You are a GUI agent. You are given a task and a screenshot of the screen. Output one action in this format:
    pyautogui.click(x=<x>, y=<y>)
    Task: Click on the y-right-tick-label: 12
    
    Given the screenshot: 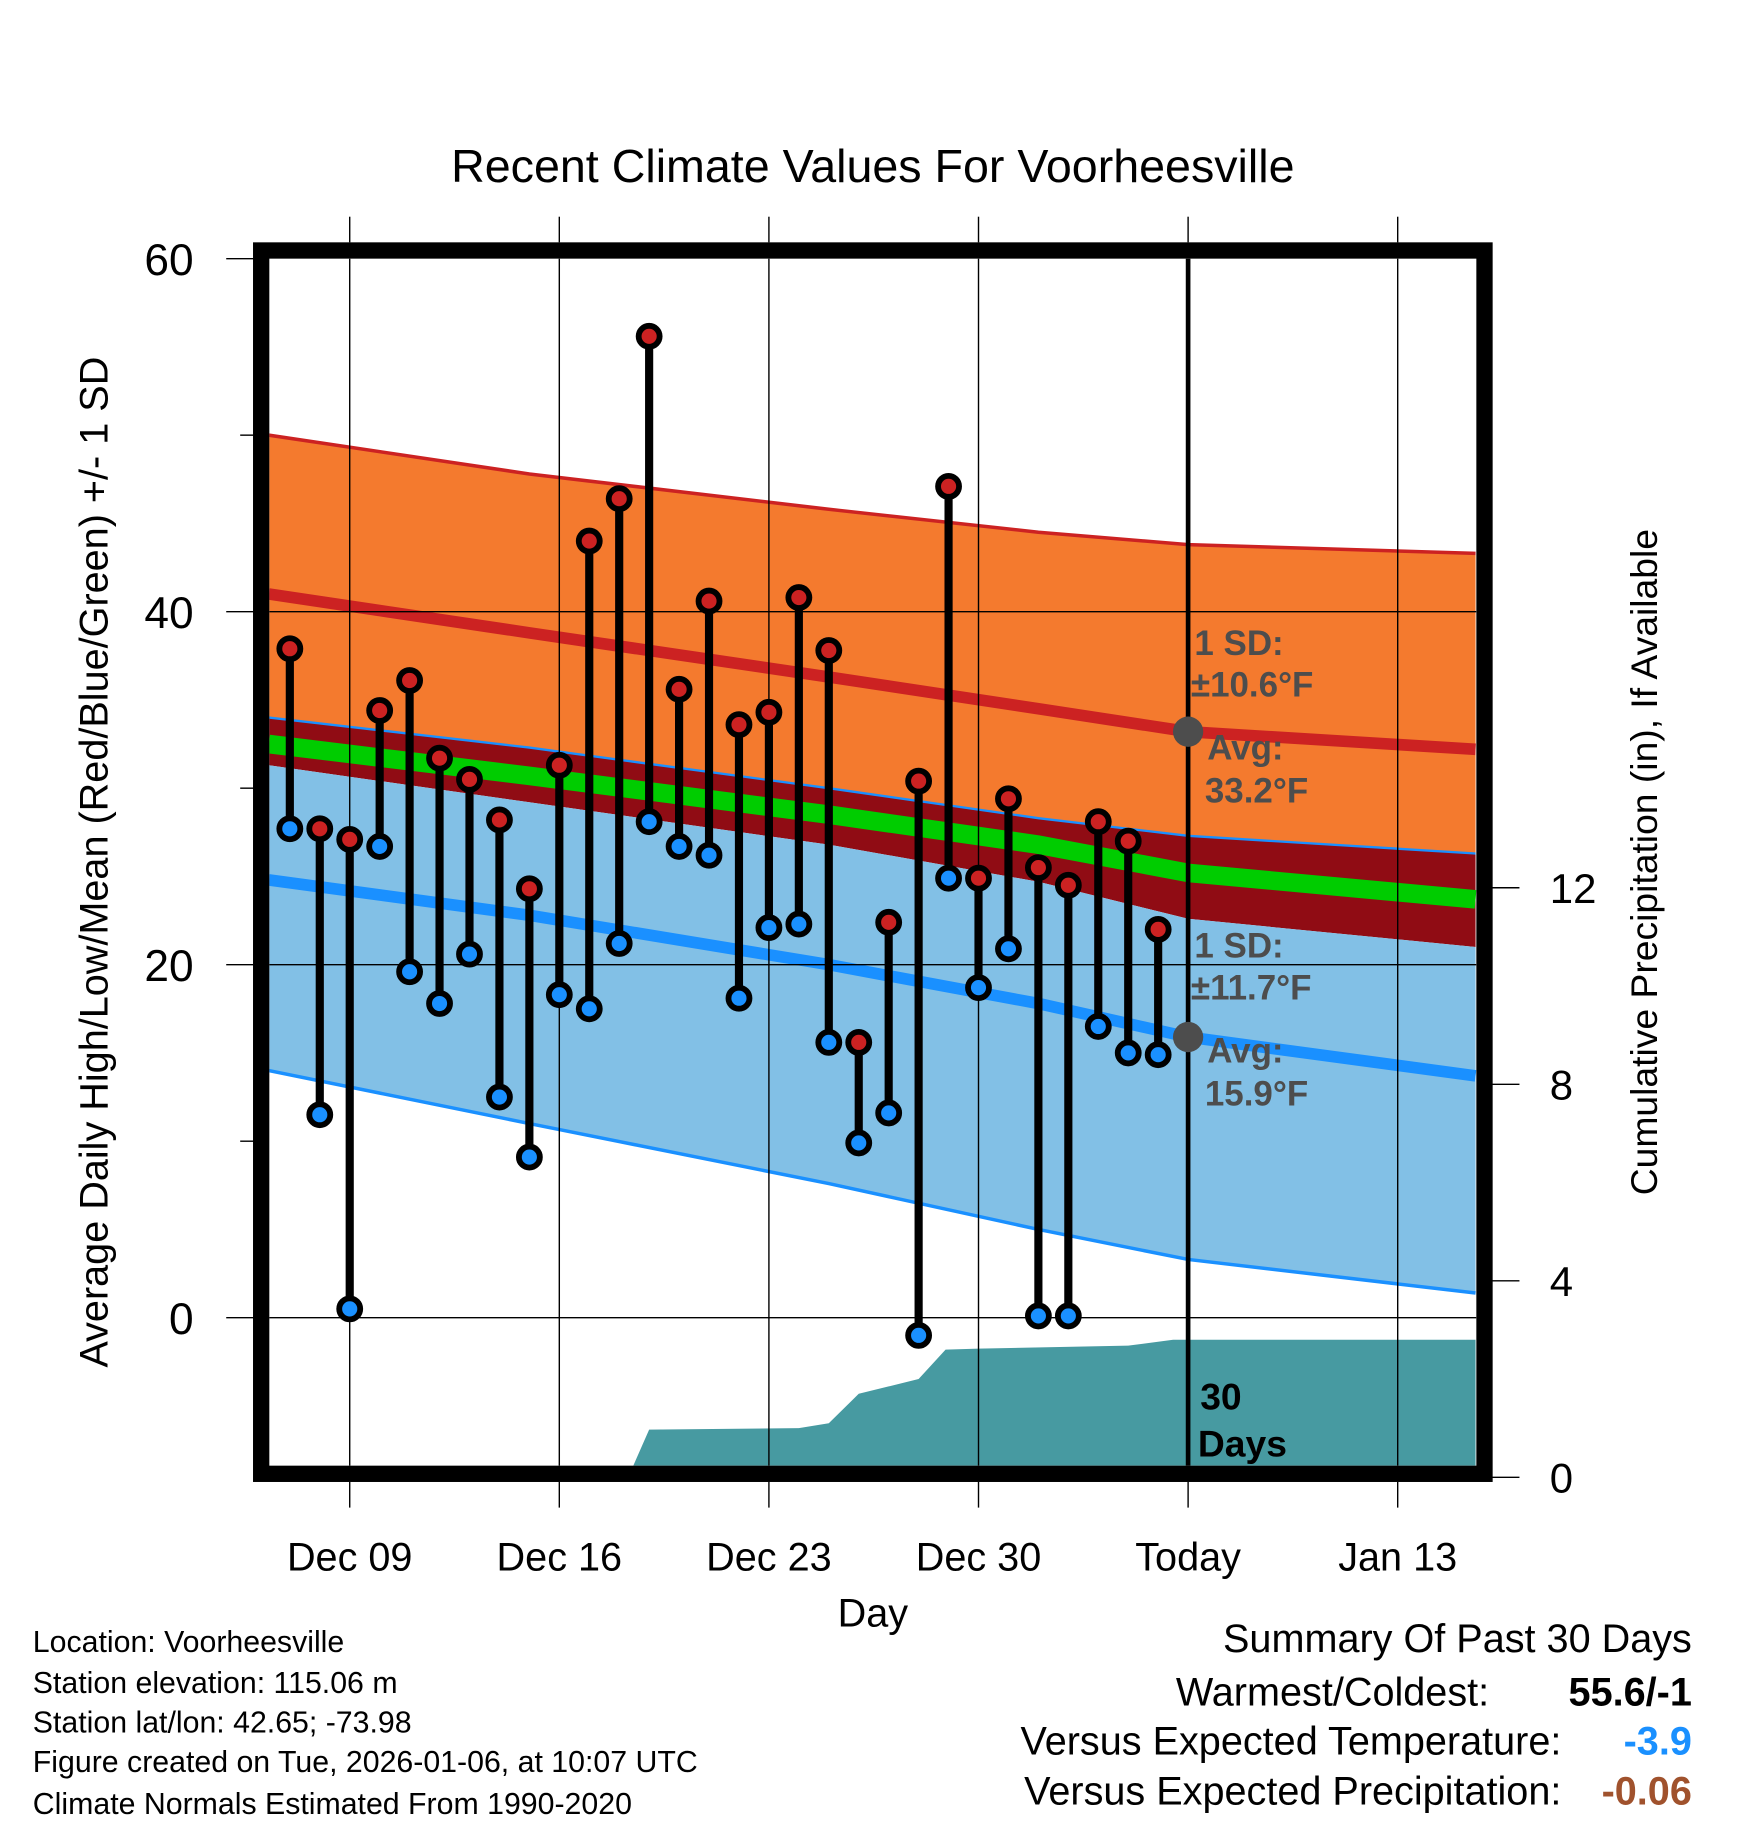 What is the action you would take?
    pyautogui.click(x=1573, y=888)
    